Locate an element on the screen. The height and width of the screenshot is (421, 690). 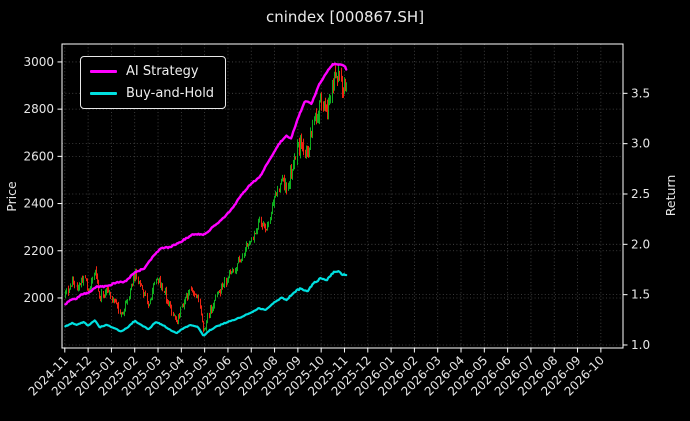
legend-item-ai-strategy: AI Strategy is located at coordinates (152, 71).